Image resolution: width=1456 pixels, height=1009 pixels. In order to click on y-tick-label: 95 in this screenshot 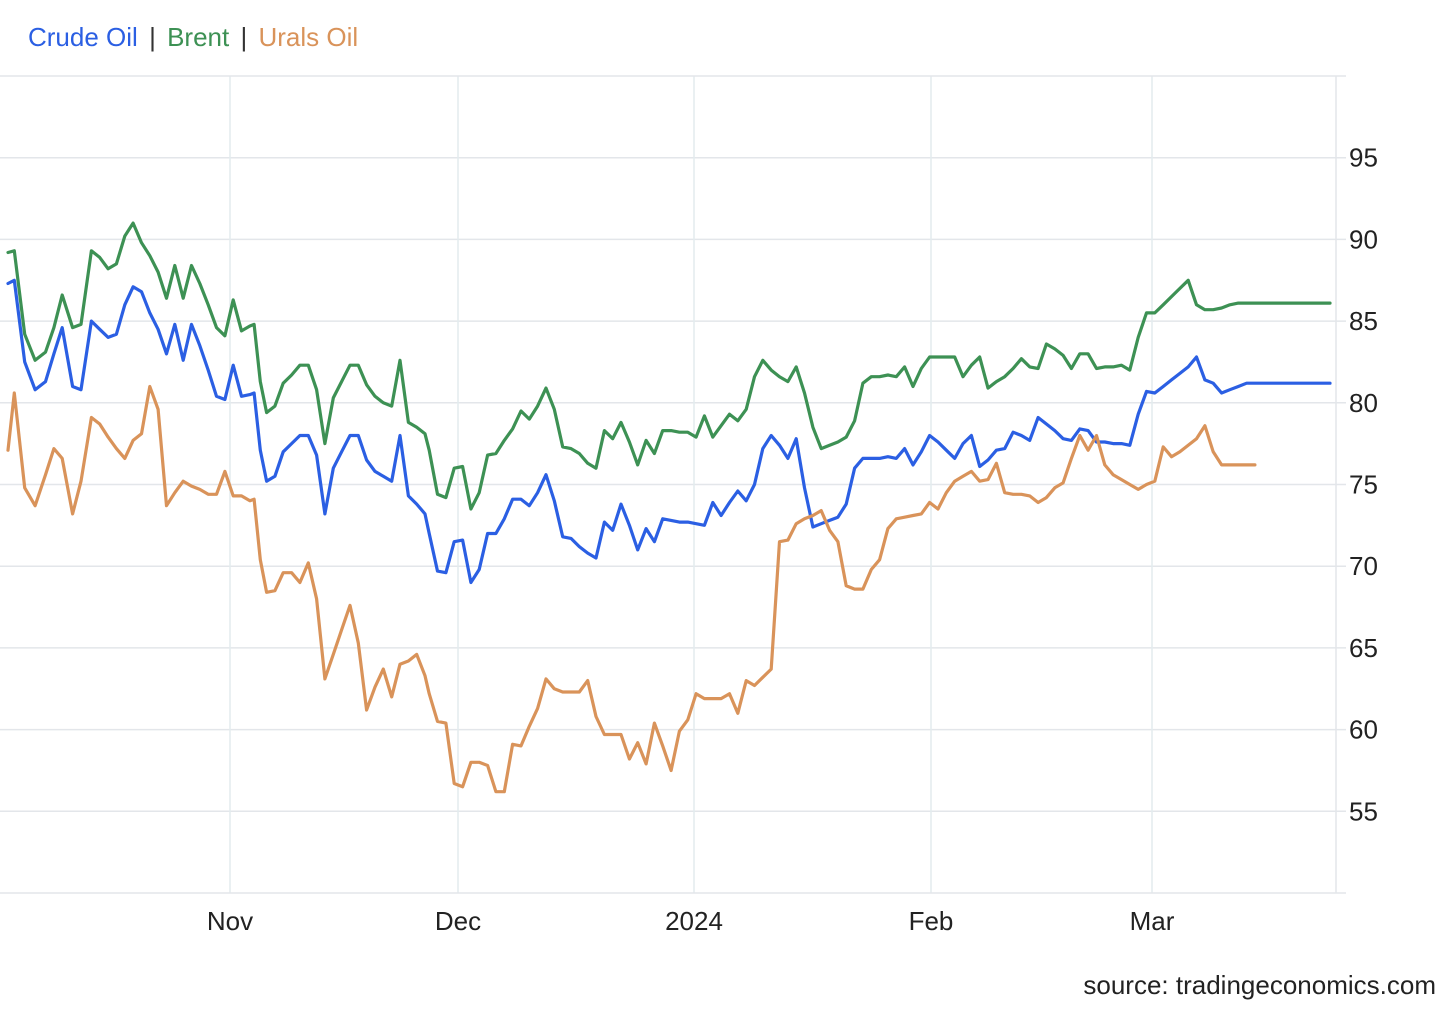, I will do `click(1363, 158)`.